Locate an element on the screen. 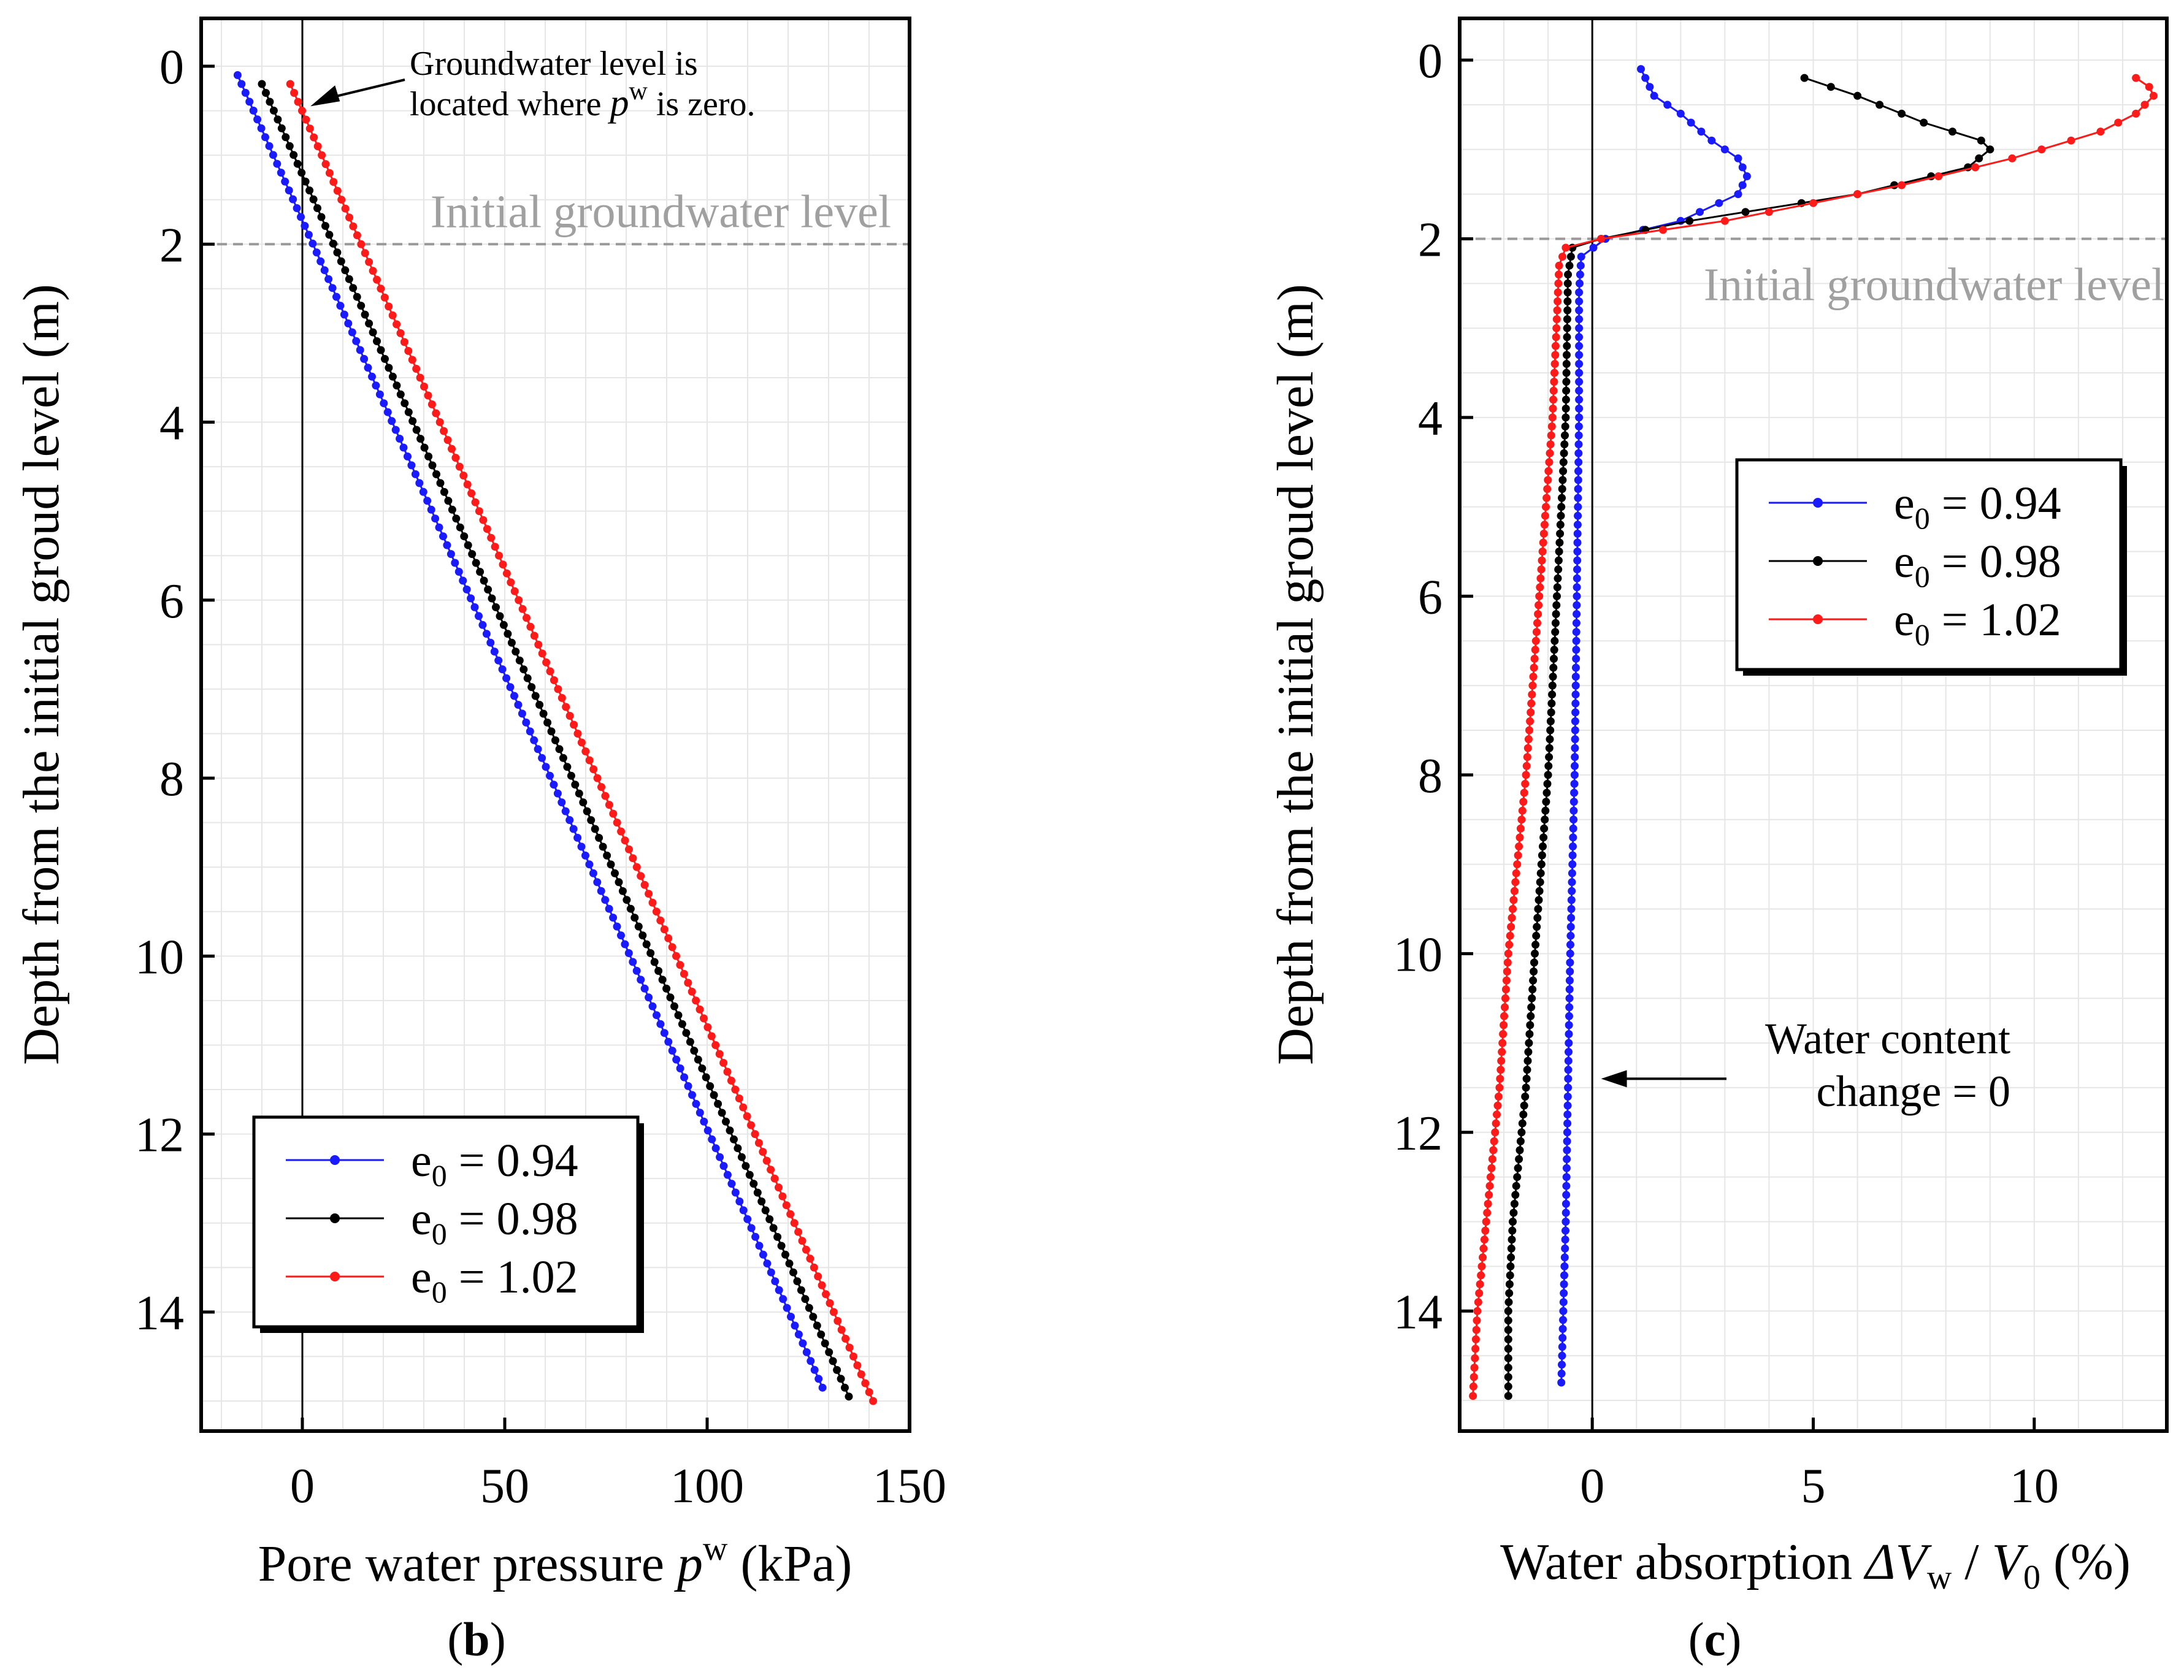 This screenshot has height=1680, width=2184. panel-b-x-axis-title-text: Pore water pressure is located at coordinates (461, 1564).